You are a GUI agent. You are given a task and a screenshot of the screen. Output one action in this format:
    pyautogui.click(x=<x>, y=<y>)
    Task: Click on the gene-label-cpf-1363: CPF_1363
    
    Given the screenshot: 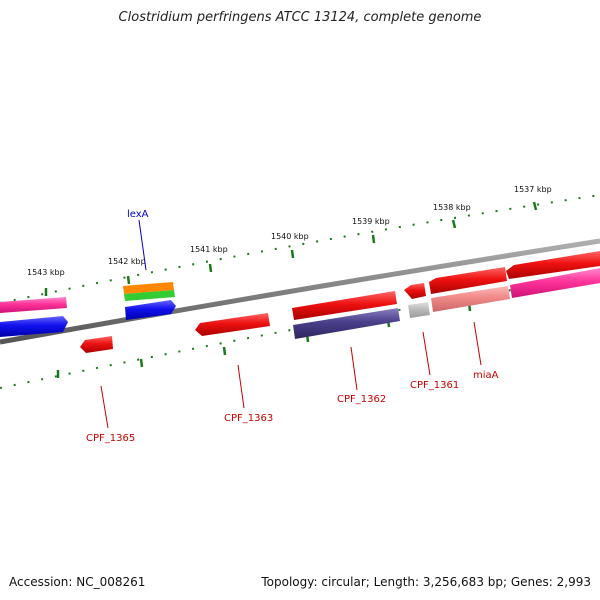 What is the action you would take?
    pyautogui.click(x=248, y=418)
    